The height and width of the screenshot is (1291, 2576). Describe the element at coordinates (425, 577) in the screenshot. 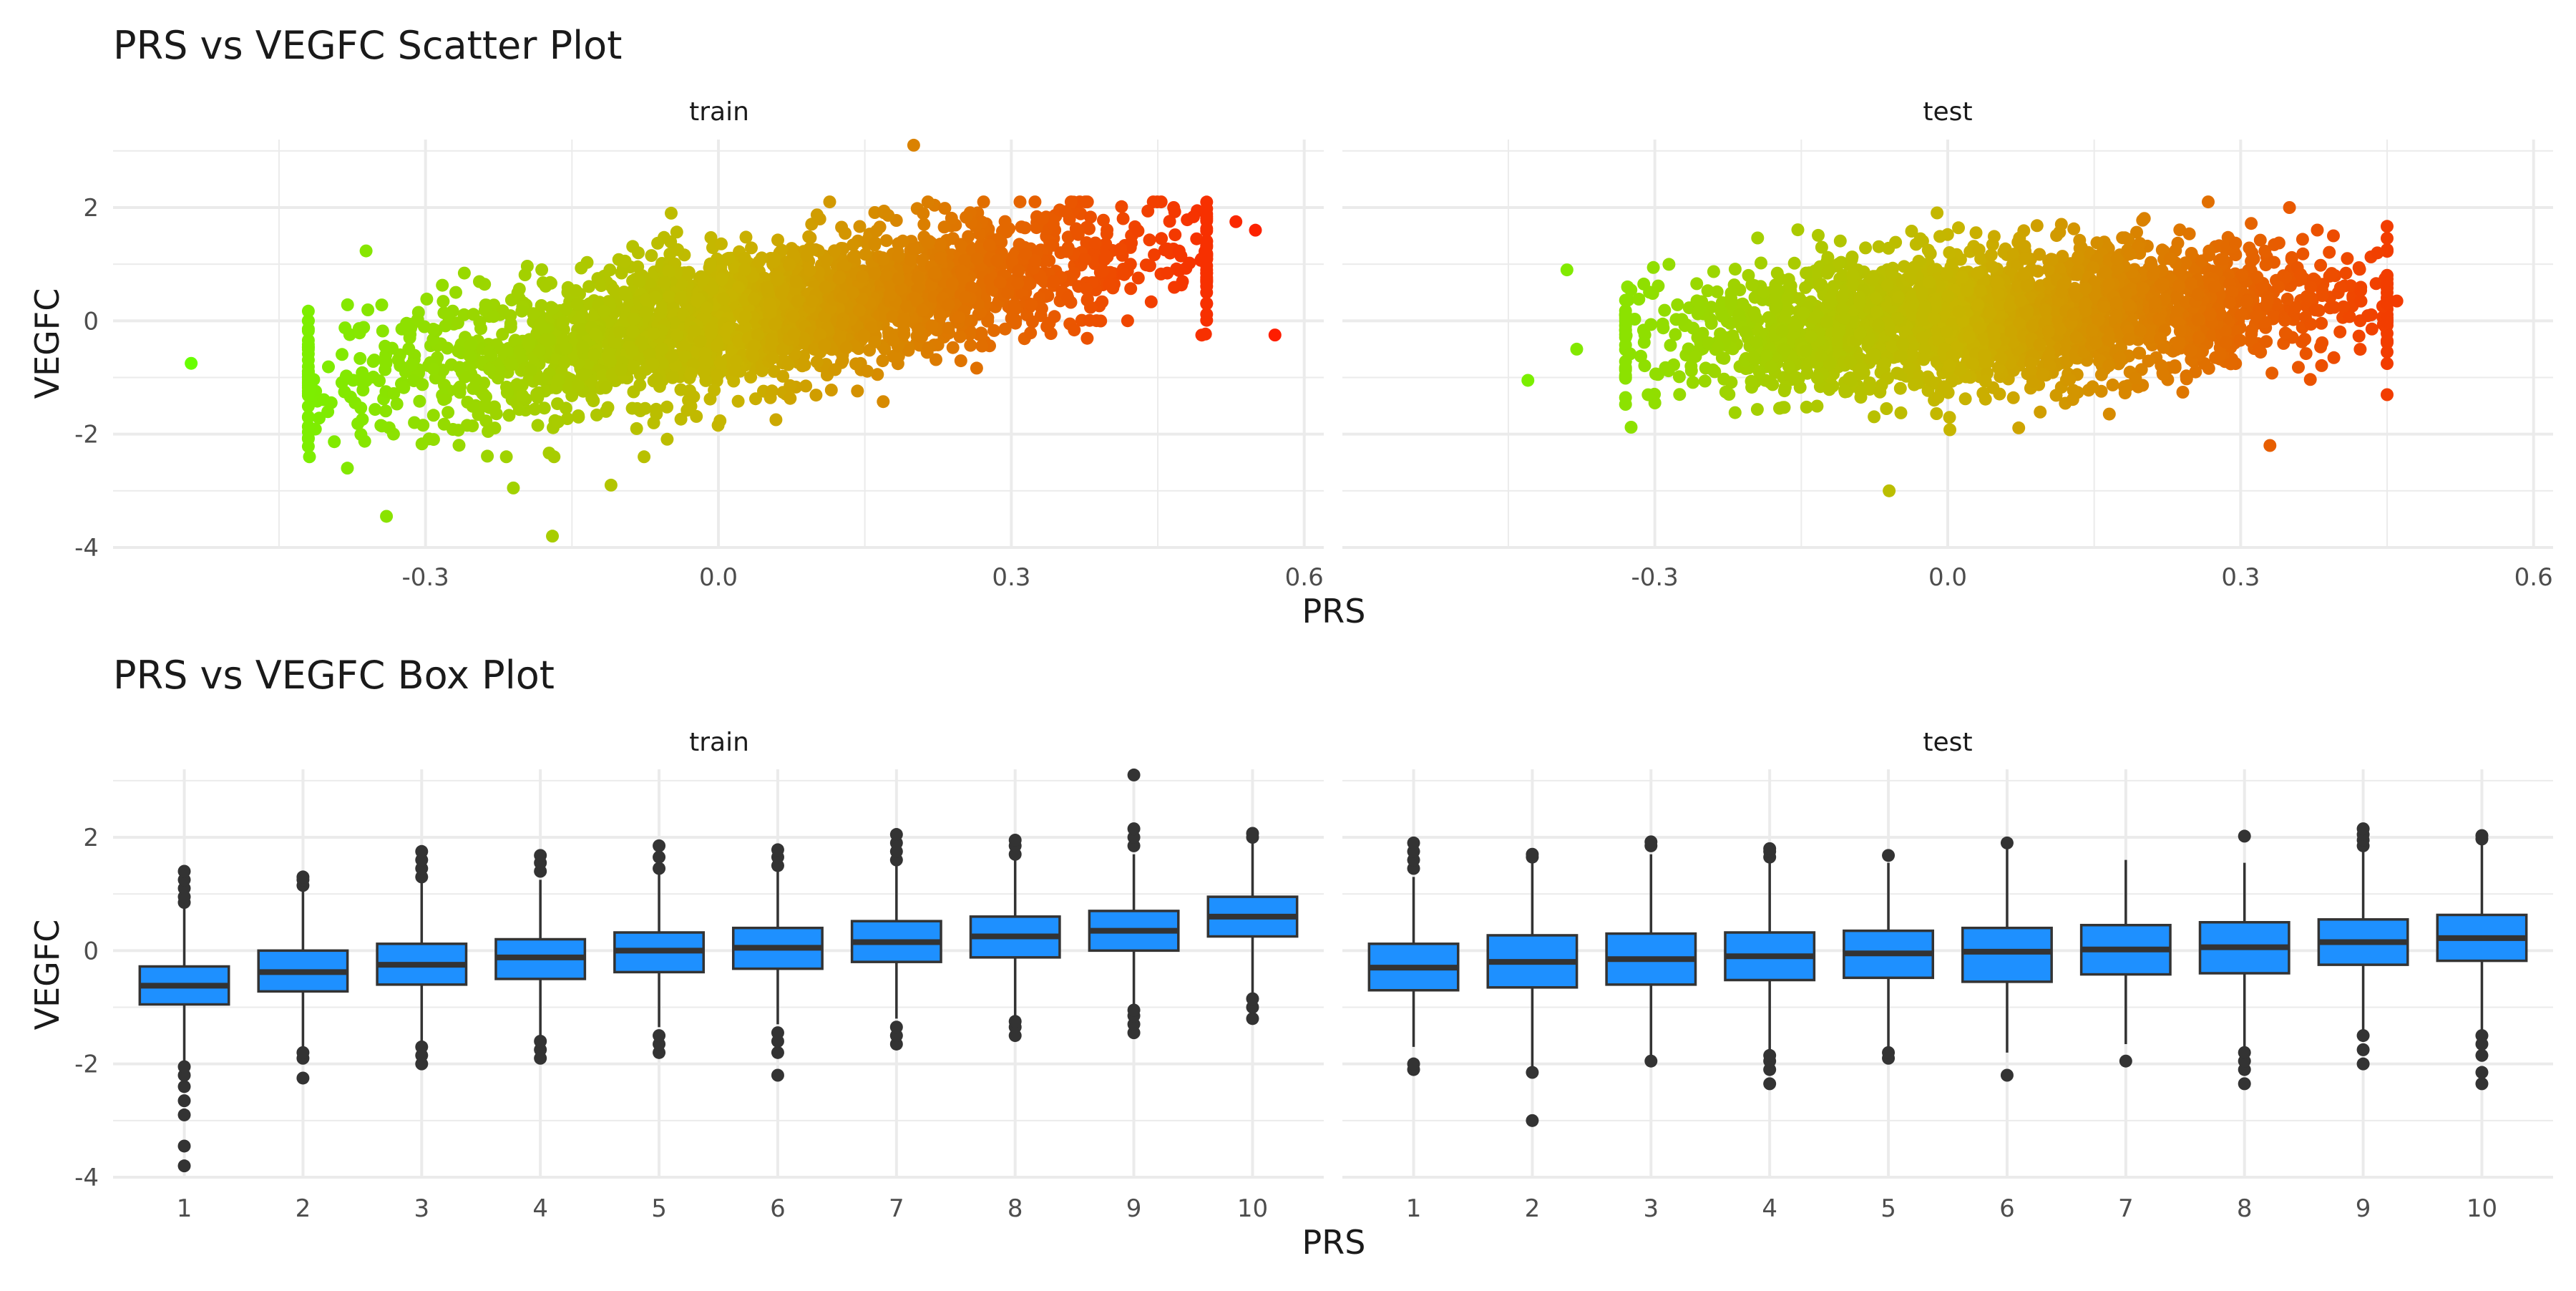

I see `scatter-x-tick-label: -0.3` at that location.